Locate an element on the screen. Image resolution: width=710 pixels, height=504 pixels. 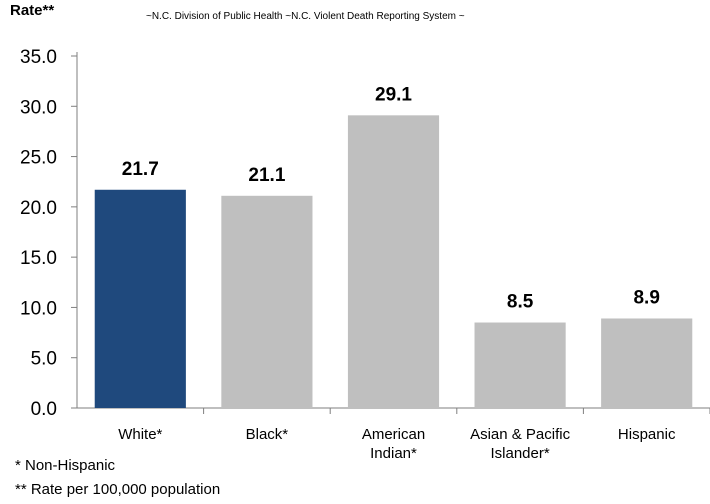
x-tick-label: Asian & Pacific Islander* is located at coordinates (520, 444).